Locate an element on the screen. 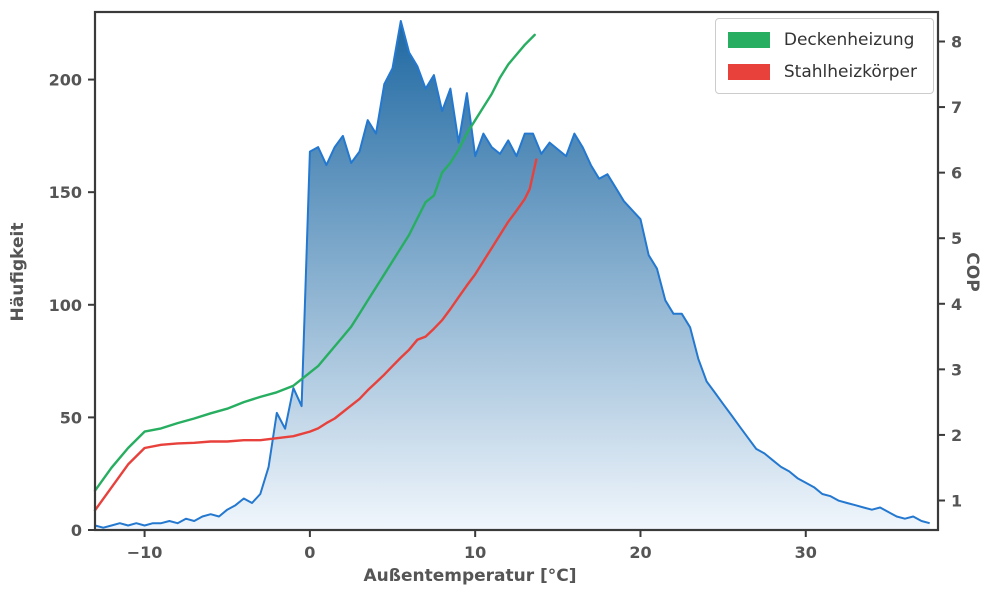 The image size is (1000, 600). y-left-tick-label: 50 is located at coordinates (71, 417).